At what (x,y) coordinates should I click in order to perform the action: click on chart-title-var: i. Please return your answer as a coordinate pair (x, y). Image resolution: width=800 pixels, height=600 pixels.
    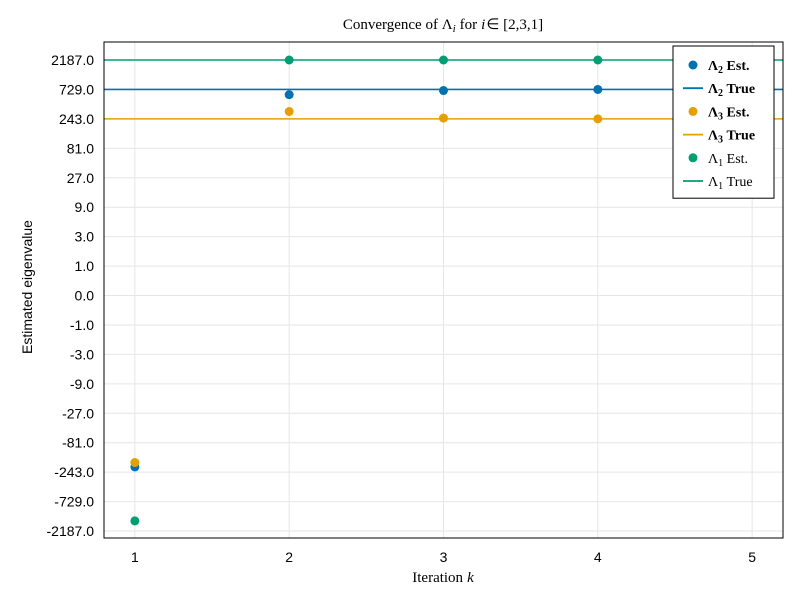
    Looking at the image, I should click on (483, 25).